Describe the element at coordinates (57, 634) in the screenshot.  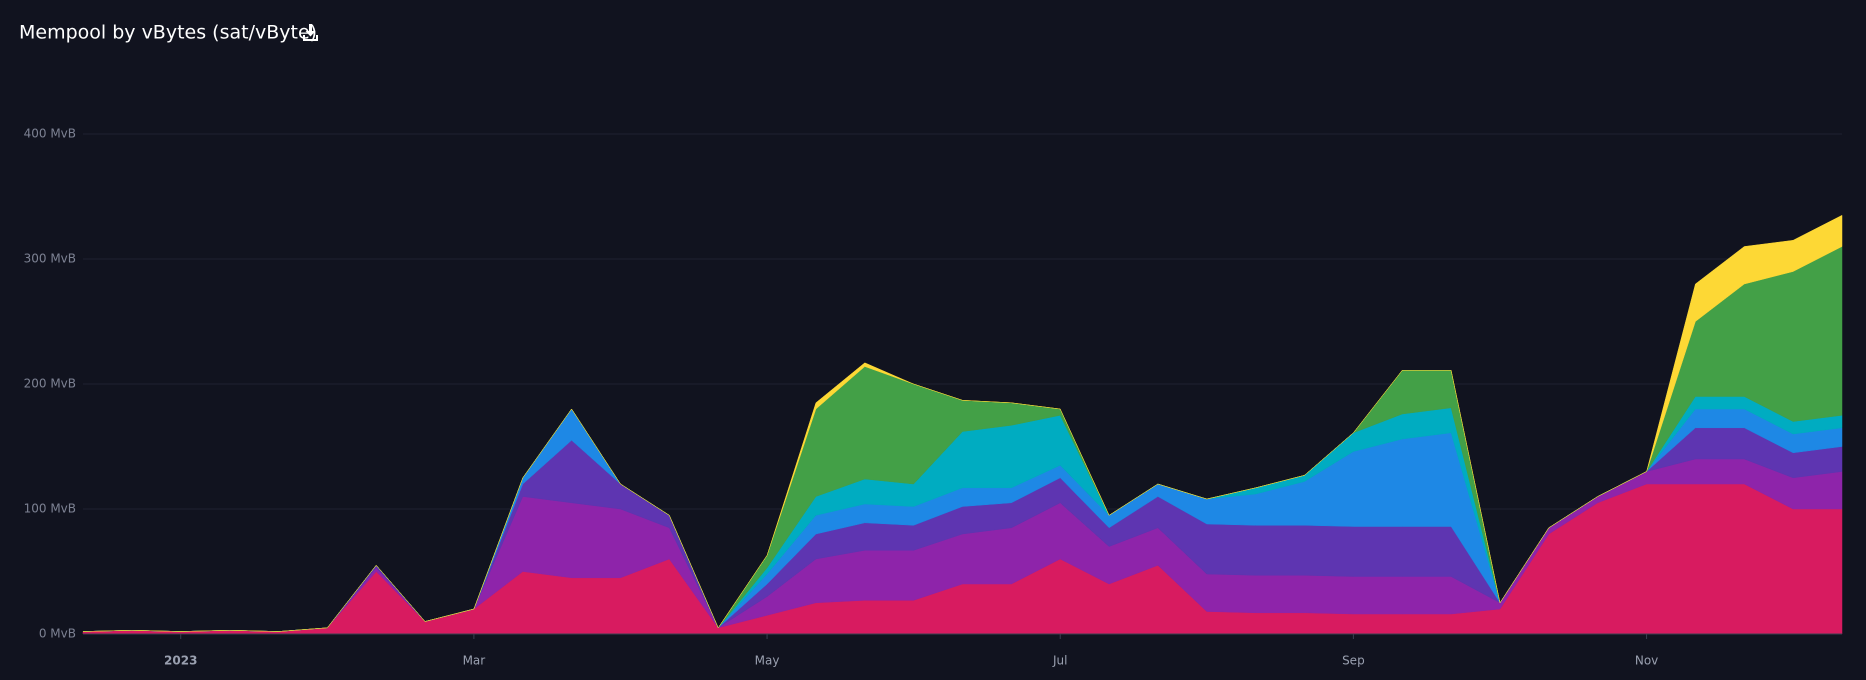
I see `y-tick-label: 0 MvB` at that location.